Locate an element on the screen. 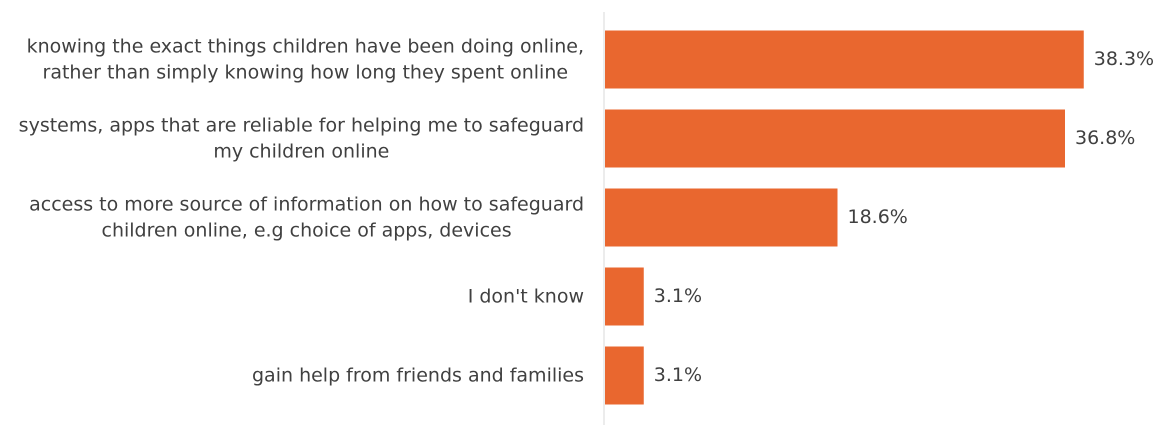  value-label-3: 18.6% is located at coordinates (878, 217).